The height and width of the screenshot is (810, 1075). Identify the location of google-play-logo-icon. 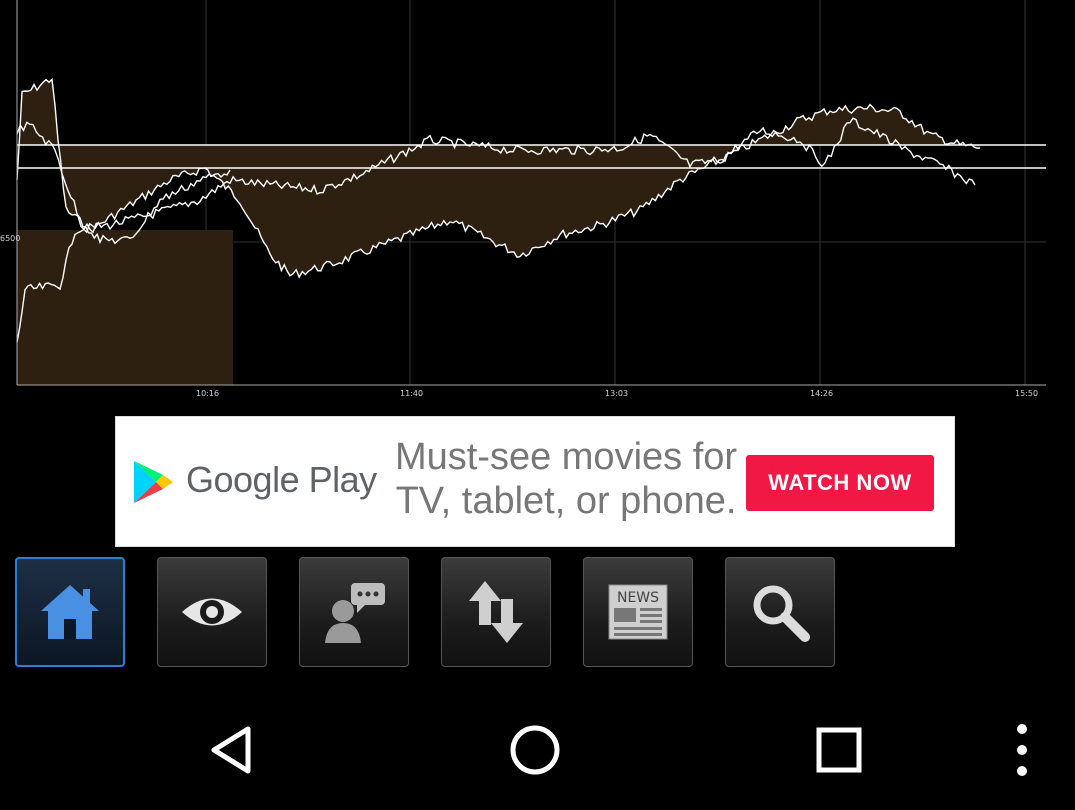
(153, 482).